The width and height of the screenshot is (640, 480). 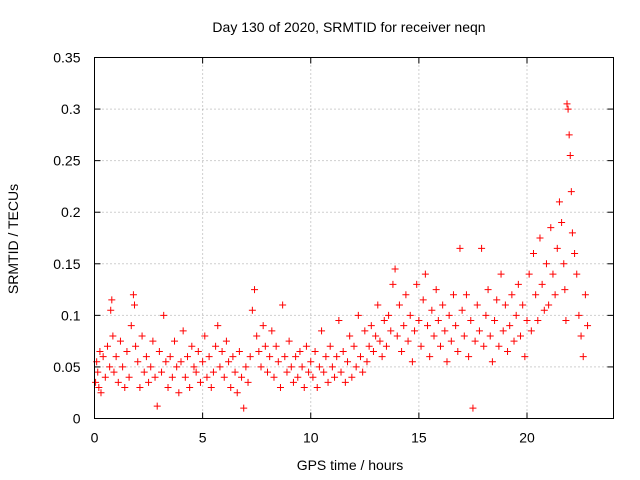 I want to click on y-axis-title: SRMTID / TECUs, so click(x=13, y=239).